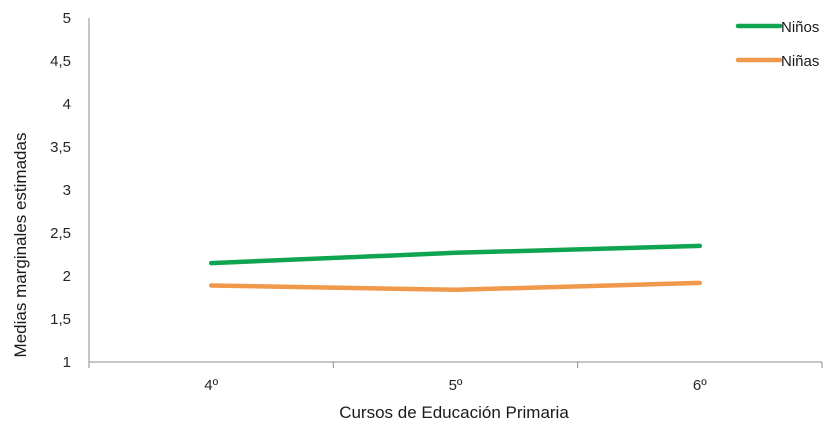 The image size is (832, 426). What do you see at coordinates (777, 44) in the screenshot?
I see `legend: Niños Niñas` at bounding box center [777, 44].